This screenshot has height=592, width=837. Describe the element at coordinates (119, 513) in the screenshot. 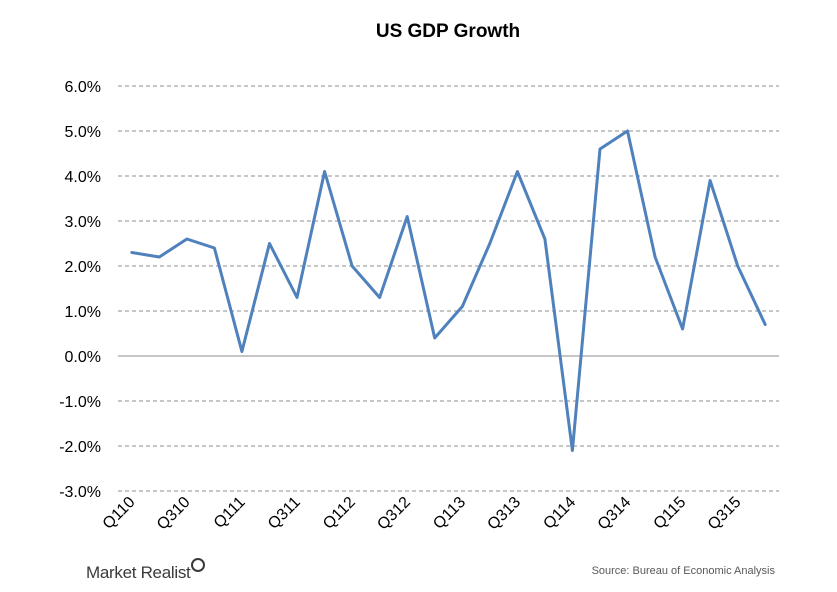

I see `x-tick-label: Q110` at that location.